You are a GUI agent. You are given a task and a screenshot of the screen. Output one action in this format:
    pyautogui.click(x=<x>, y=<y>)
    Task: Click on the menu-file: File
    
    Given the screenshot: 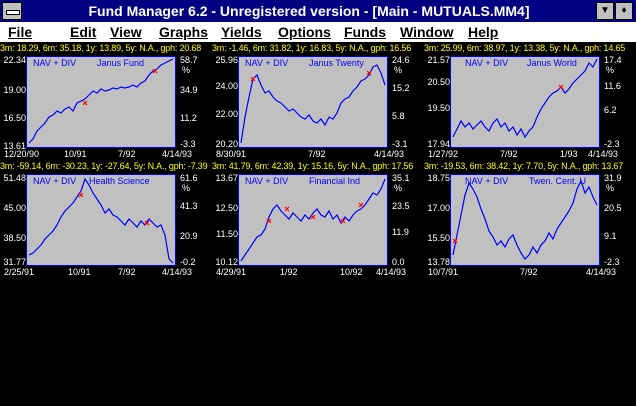 What is the action you would take?
    pyautogui.click(x=20, y=32)
    